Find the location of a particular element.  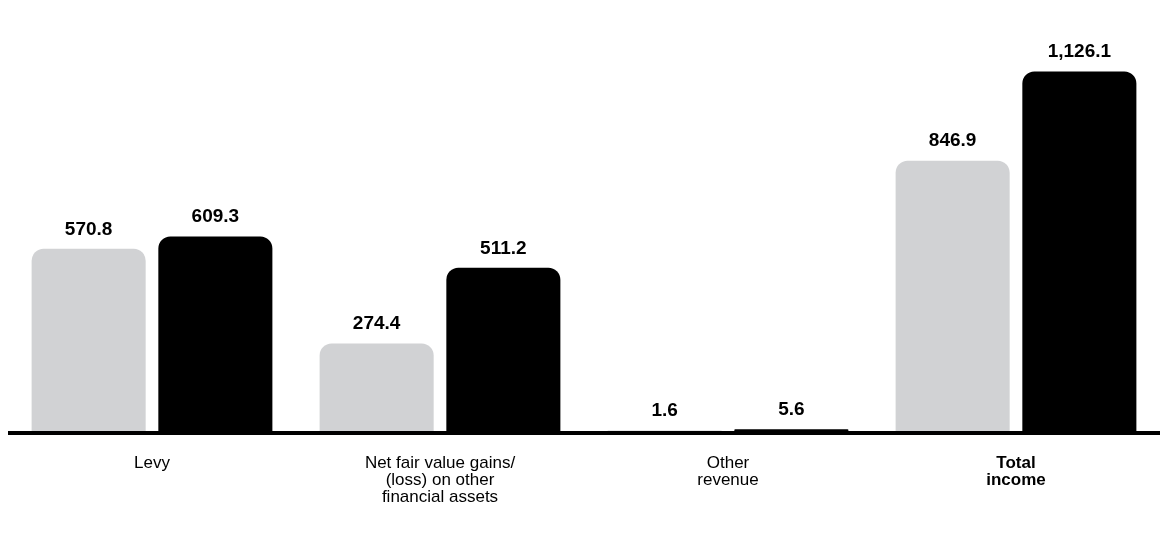

data-label: 511.2 is located at coordinates (503, 247).